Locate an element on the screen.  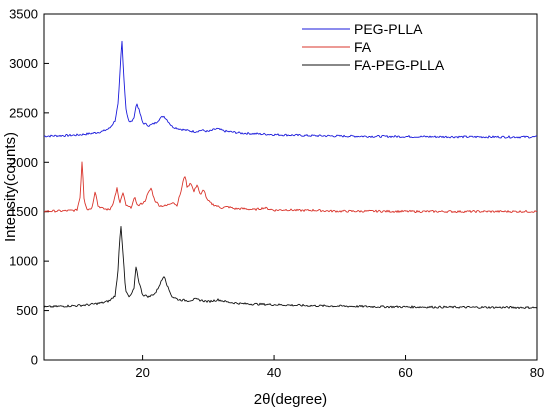
legend: PEG-PLLA FA FA-PEG-PLLA is located at coordinates (373, 47).